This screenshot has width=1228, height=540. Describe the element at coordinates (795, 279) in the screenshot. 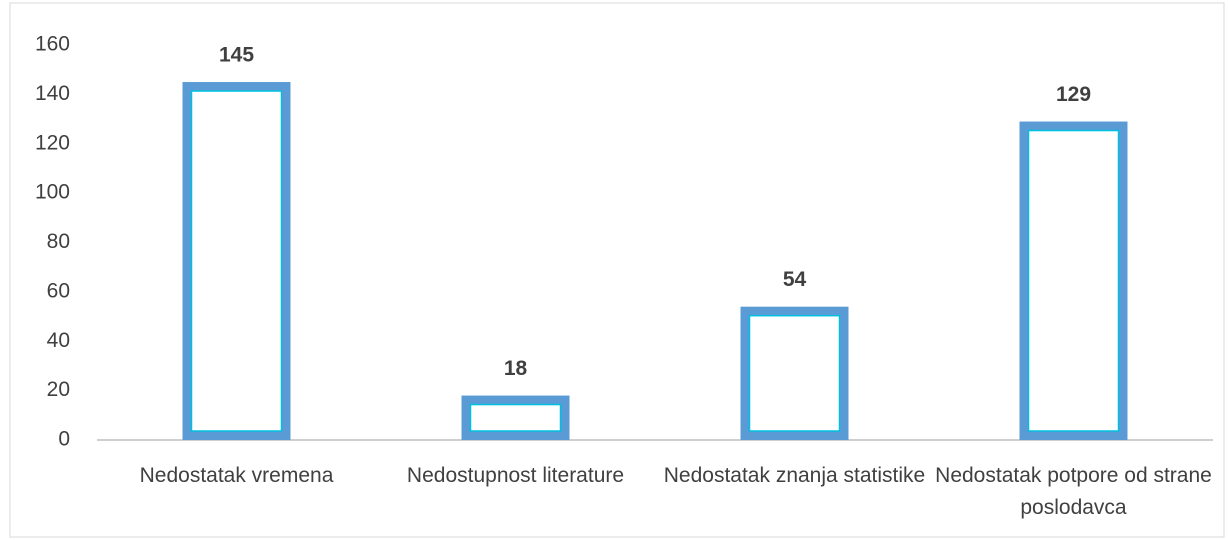

I see `data-label: 54` at that location.